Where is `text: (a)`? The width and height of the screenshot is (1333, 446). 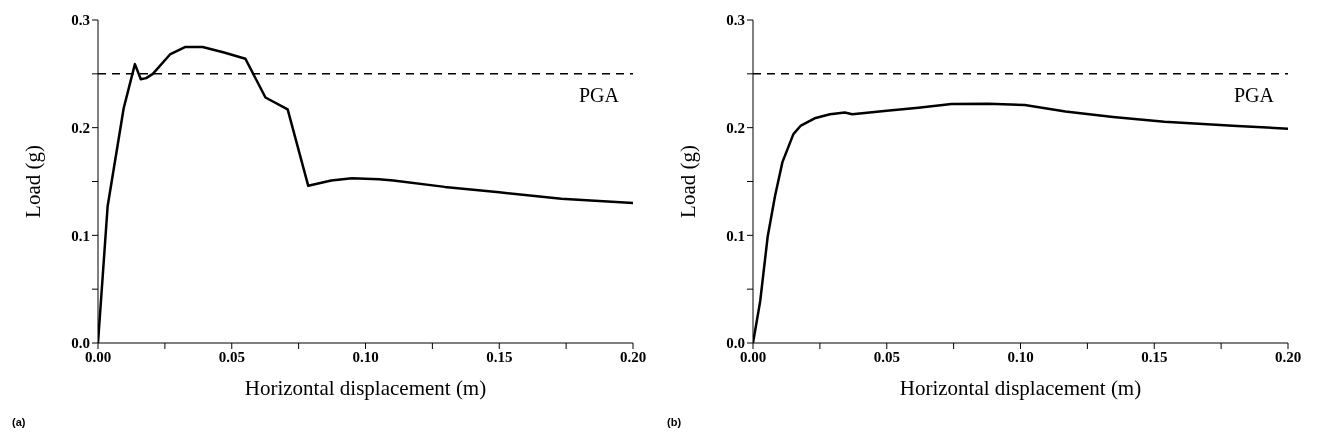 text: (a) is located at coordinates (19, 422).